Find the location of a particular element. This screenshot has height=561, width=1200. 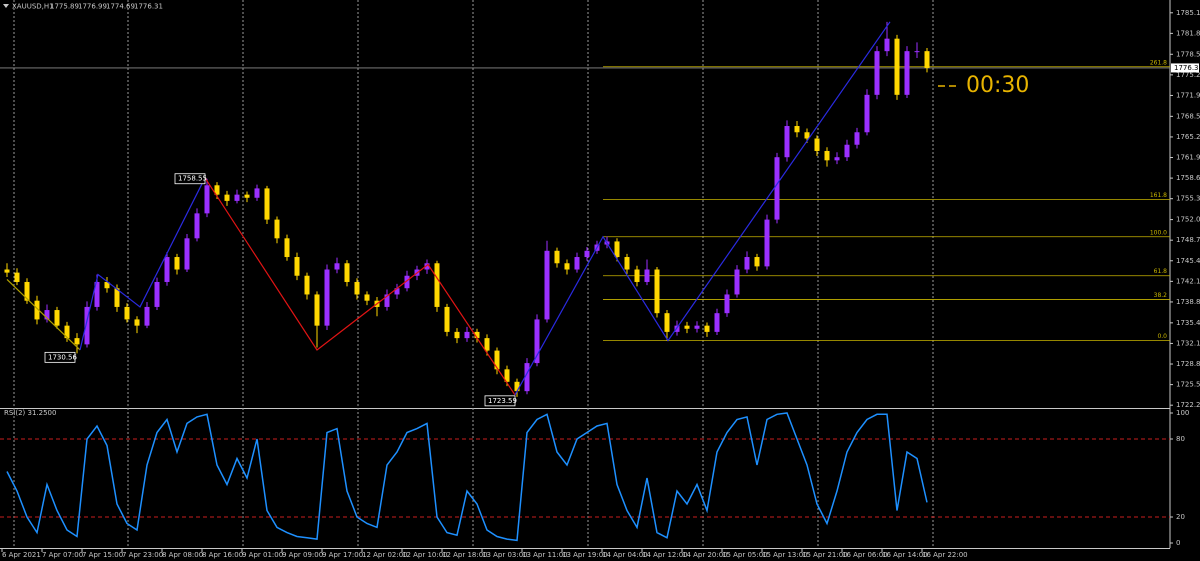

low: 1774.69 is located at coordinates (120, 7).